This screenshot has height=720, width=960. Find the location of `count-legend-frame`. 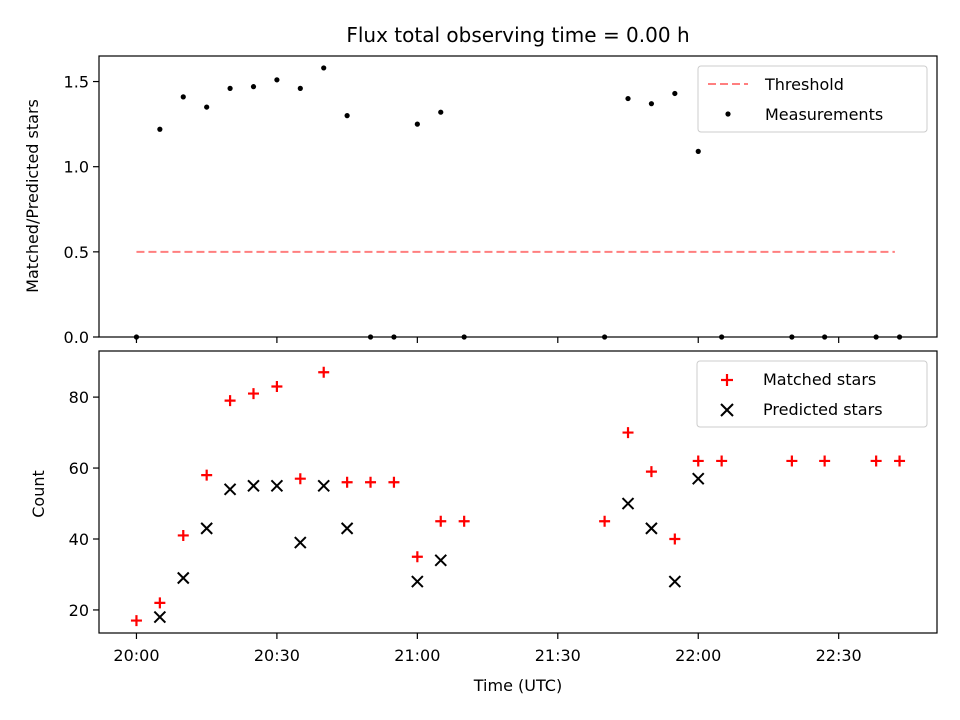

count-legend-frame is located at coordinates (812, 394).